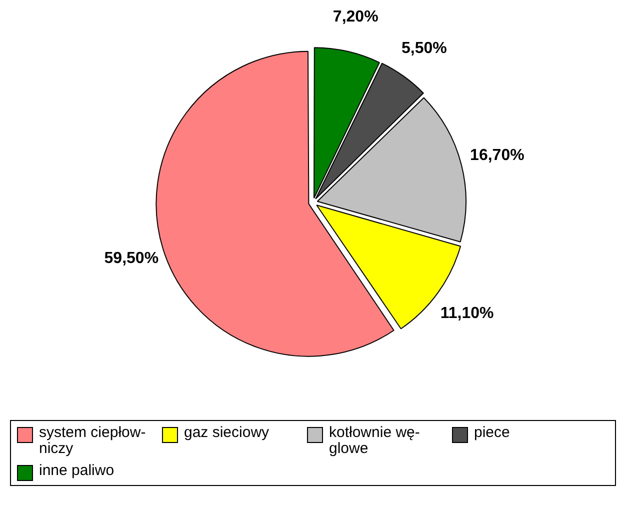 This screenshot has height=513, width=626. What do you see at coordinates (467, 313) in the screenshot?
I see `data-label: 11,10%` at bounding box center [467, 313].